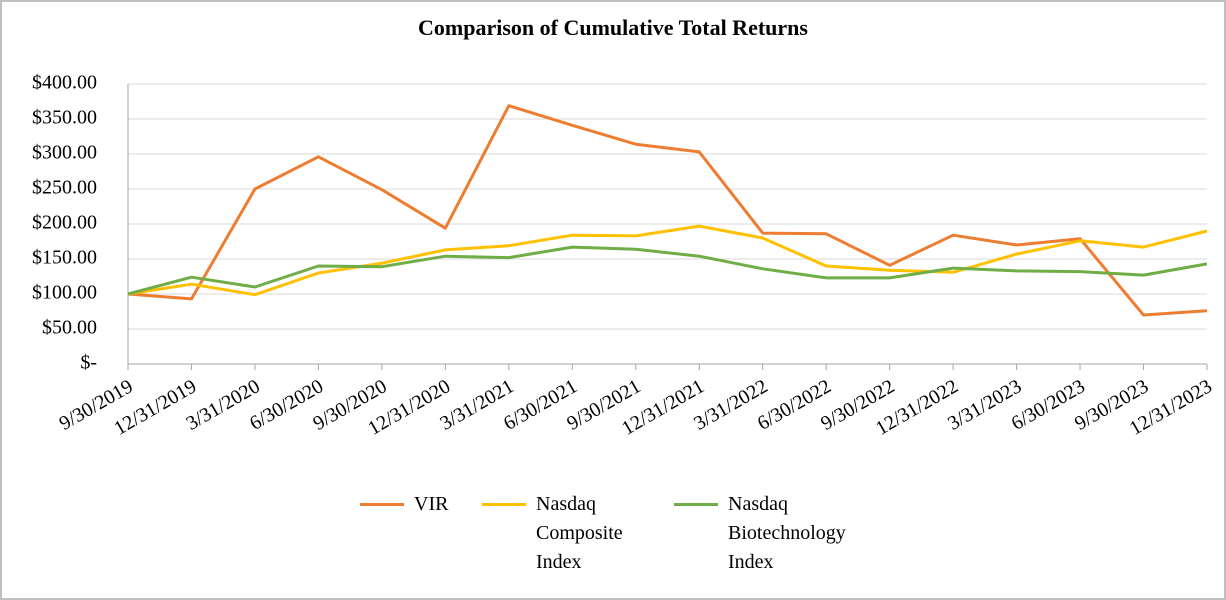  What do you see at coordinates (64, 118) in the screenshot?
I see `y-tick-label: $350.00` at bounding box center [64, 118].